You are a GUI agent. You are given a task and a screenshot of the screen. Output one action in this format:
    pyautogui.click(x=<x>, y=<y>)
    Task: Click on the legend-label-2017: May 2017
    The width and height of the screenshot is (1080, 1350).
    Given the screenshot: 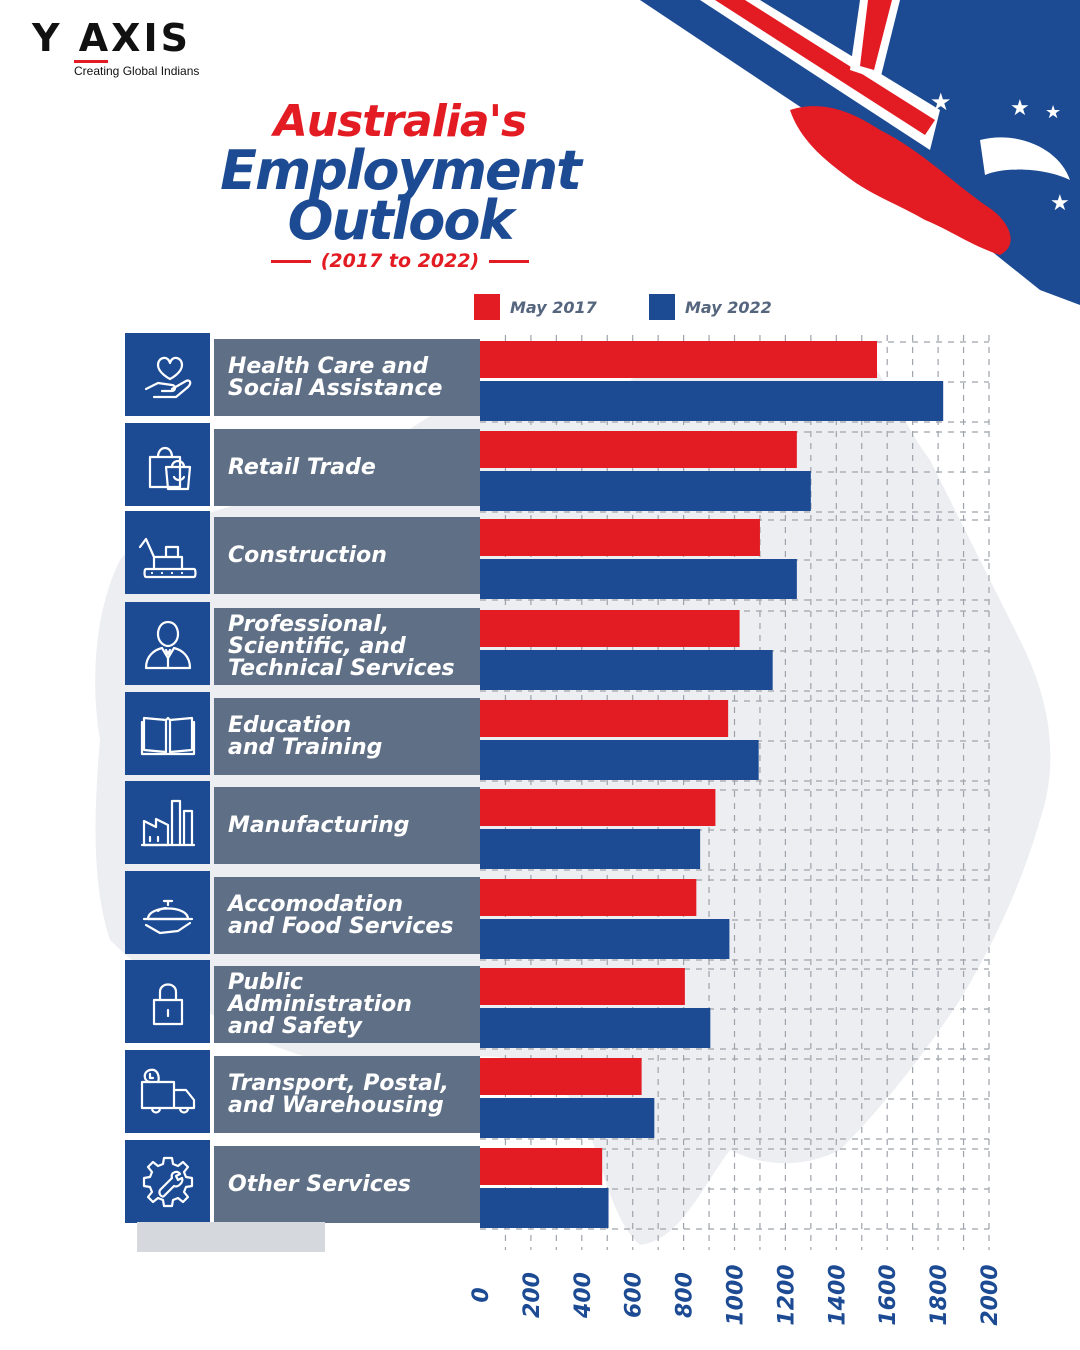 What is the action you would take?
    pyautogui.click(x=553, y=307)
    